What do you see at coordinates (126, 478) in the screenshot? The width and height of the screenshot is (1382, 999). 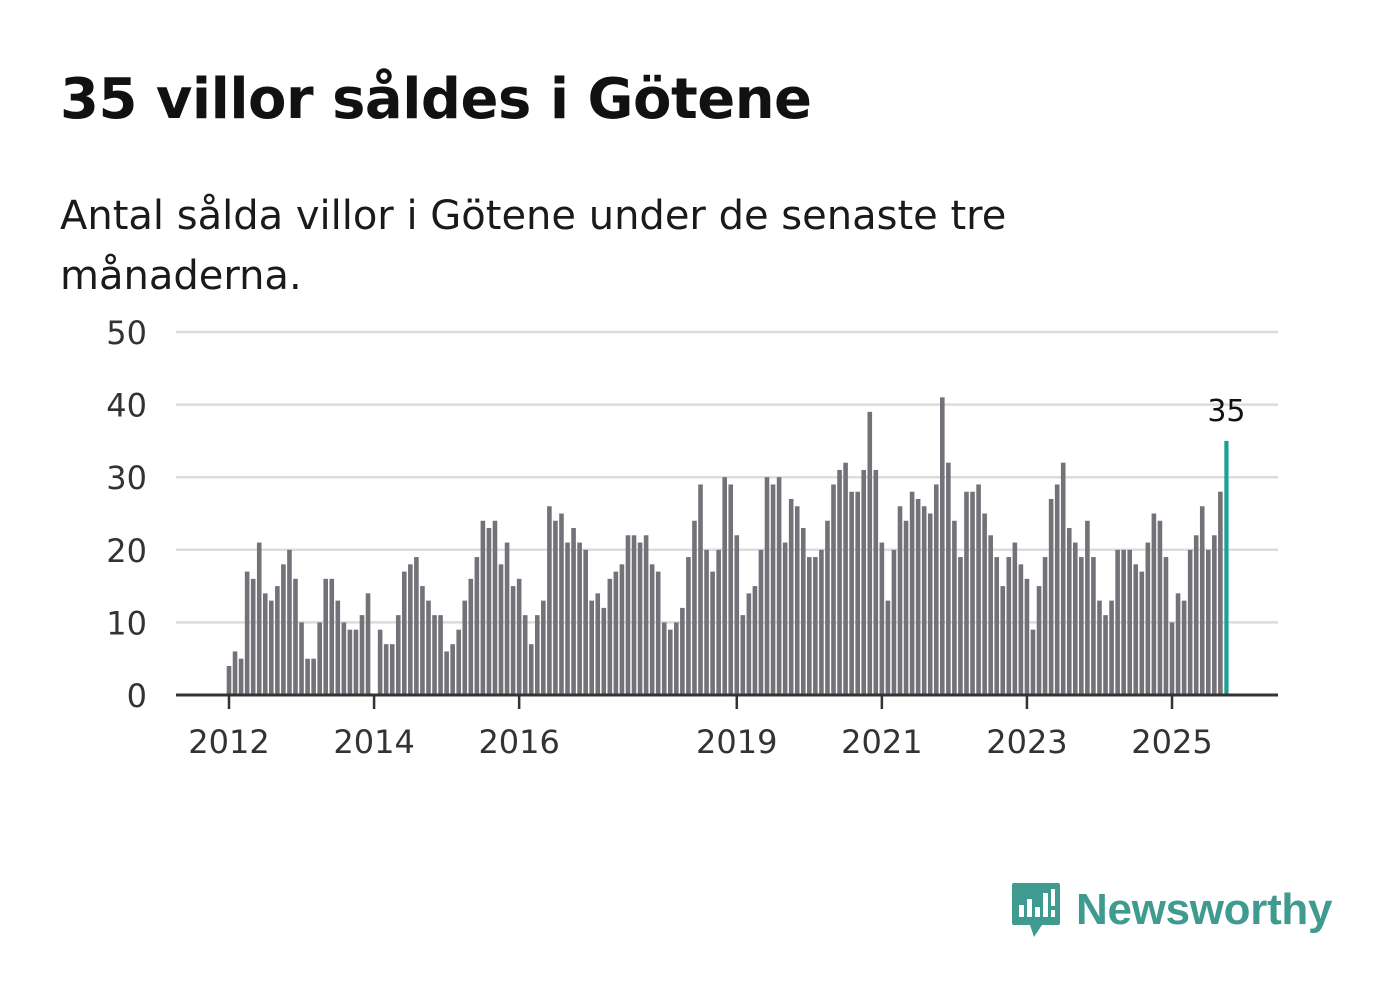 I see `y-tick-label: 30` at bounding box center [126, 478].